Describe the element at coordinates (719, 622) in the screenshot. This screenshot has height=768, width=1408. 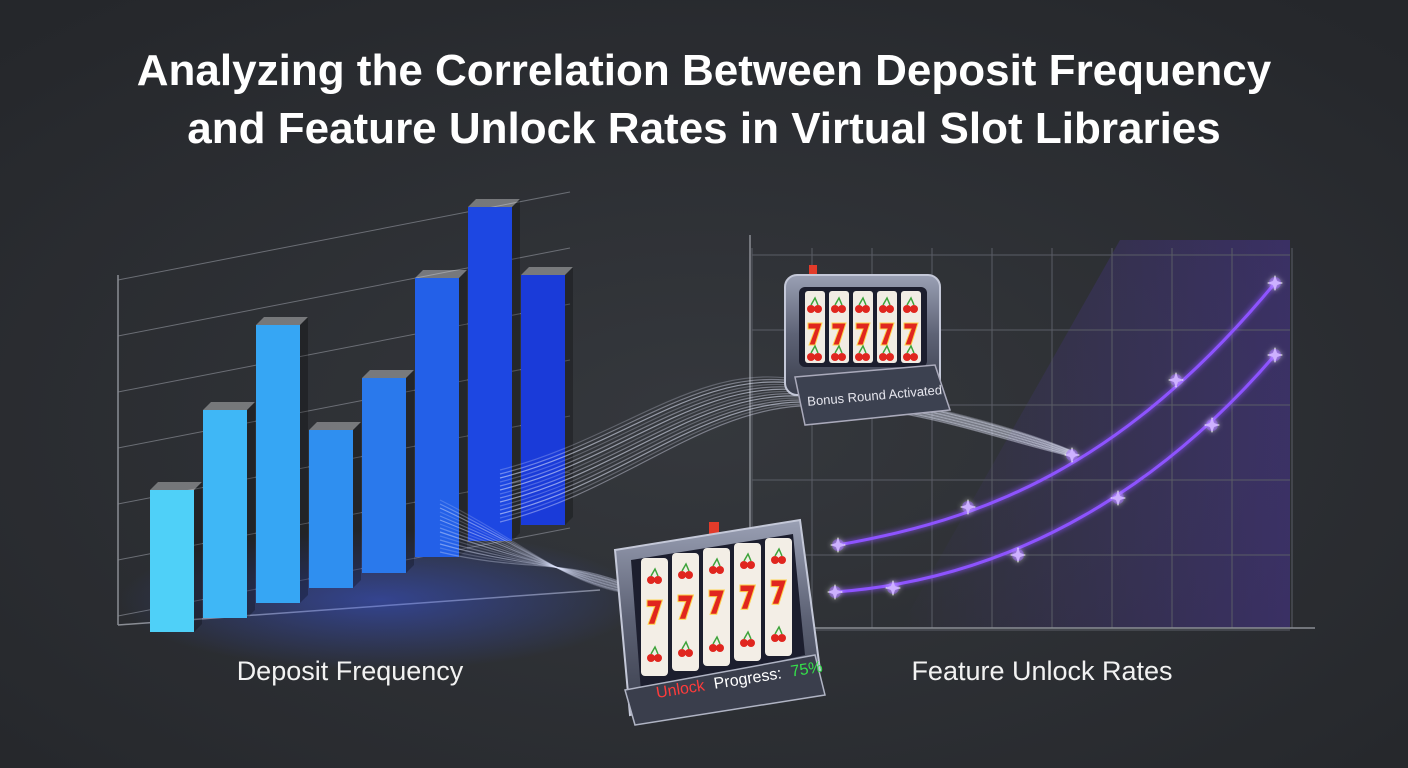
I see `slot-machine-large: Unlock Progress: 75%` at that location.